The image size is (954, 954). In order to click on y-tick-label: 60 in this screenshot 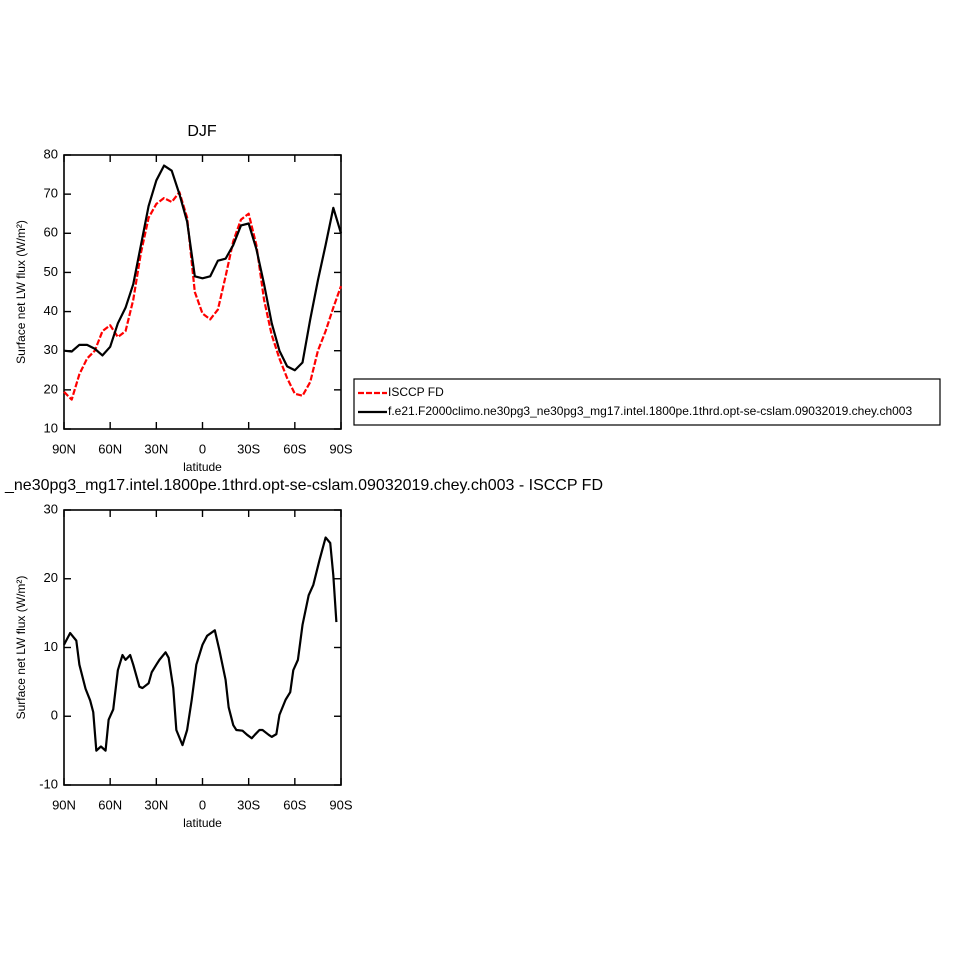, I will do `click(51, 232)`.